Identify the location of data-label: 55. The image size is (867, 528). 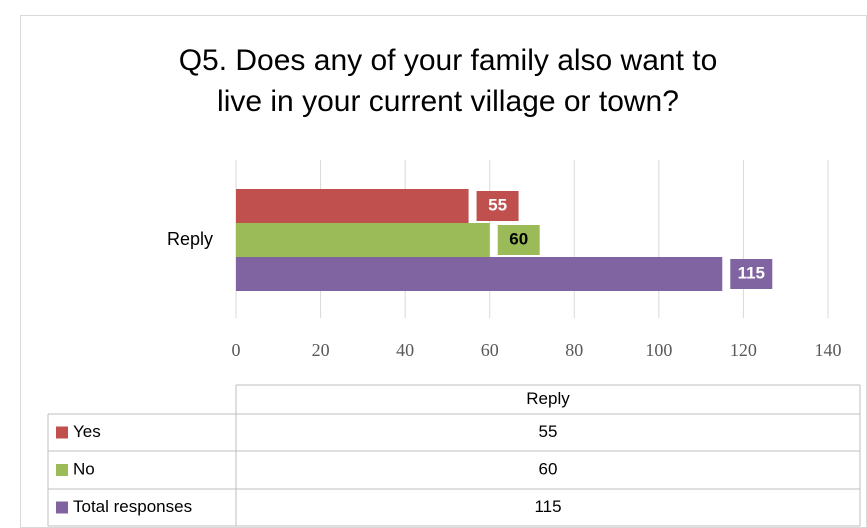
(497, 204).